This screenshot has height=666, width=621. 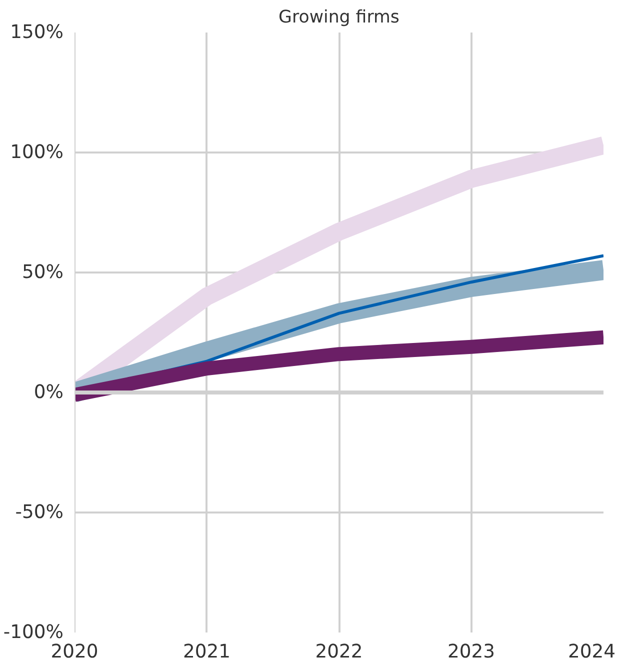 I want to click on y-tick-label: 50%, so click(x=43, y=272).